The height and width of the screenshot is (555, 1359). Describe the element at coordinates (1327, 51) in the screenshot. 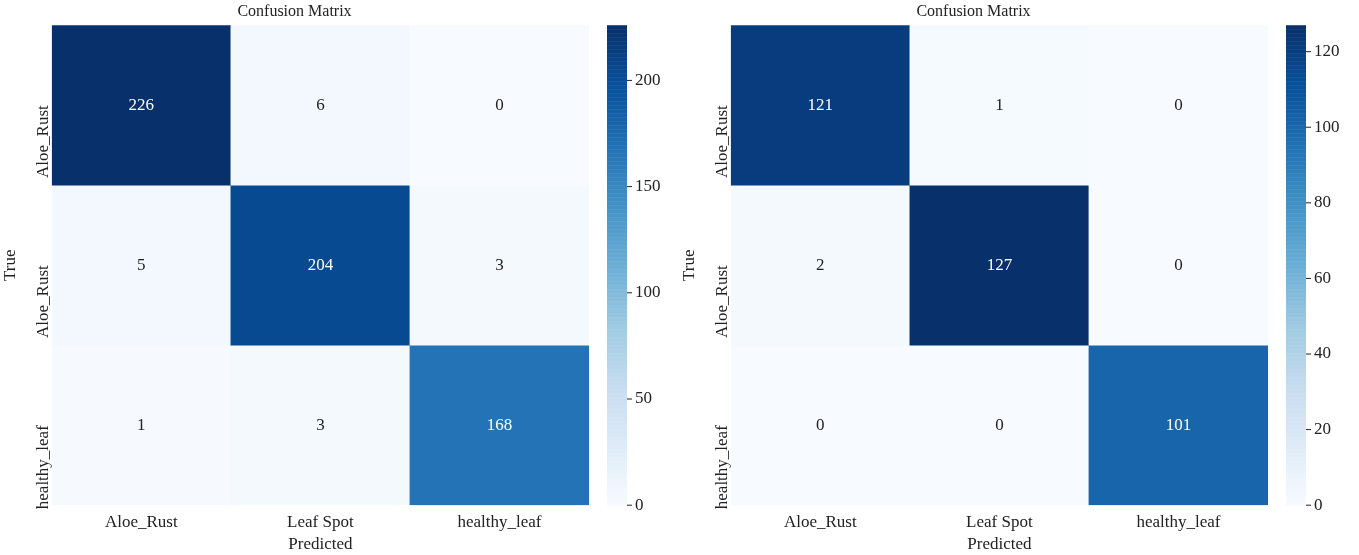

I see `color-bar-label: 120` at that location.